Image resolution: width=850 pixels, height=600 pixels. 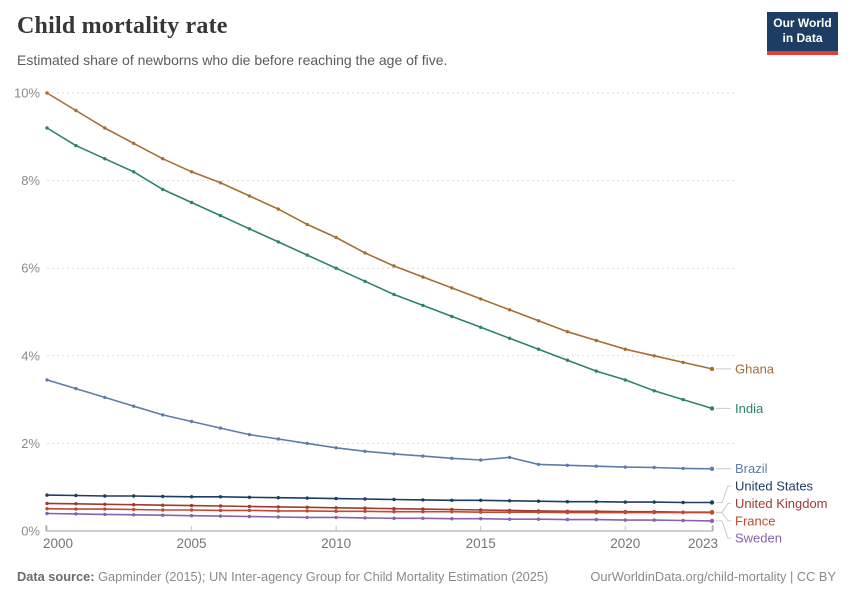 I want to click on series-label-united-kingdom: United Kingdom, so click(x=781, y=503).